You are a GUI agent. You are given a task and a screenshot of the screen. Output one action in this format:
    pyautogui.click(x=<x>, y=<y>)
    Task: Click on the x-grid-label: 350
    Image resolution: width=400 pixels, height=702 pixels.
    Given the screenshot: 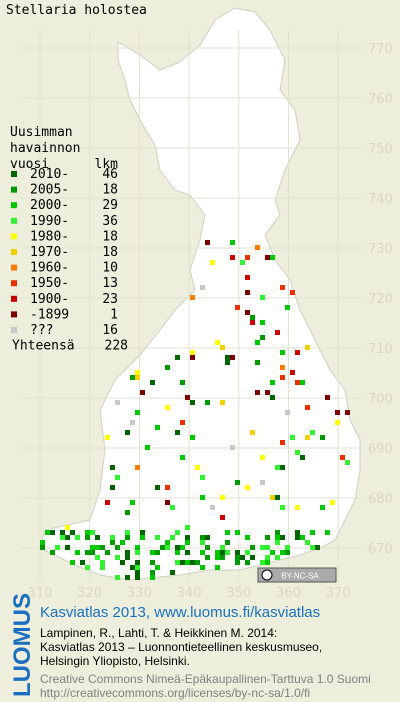 What is the action you would take?
    pyautogui.click(x=238, y=593)
    